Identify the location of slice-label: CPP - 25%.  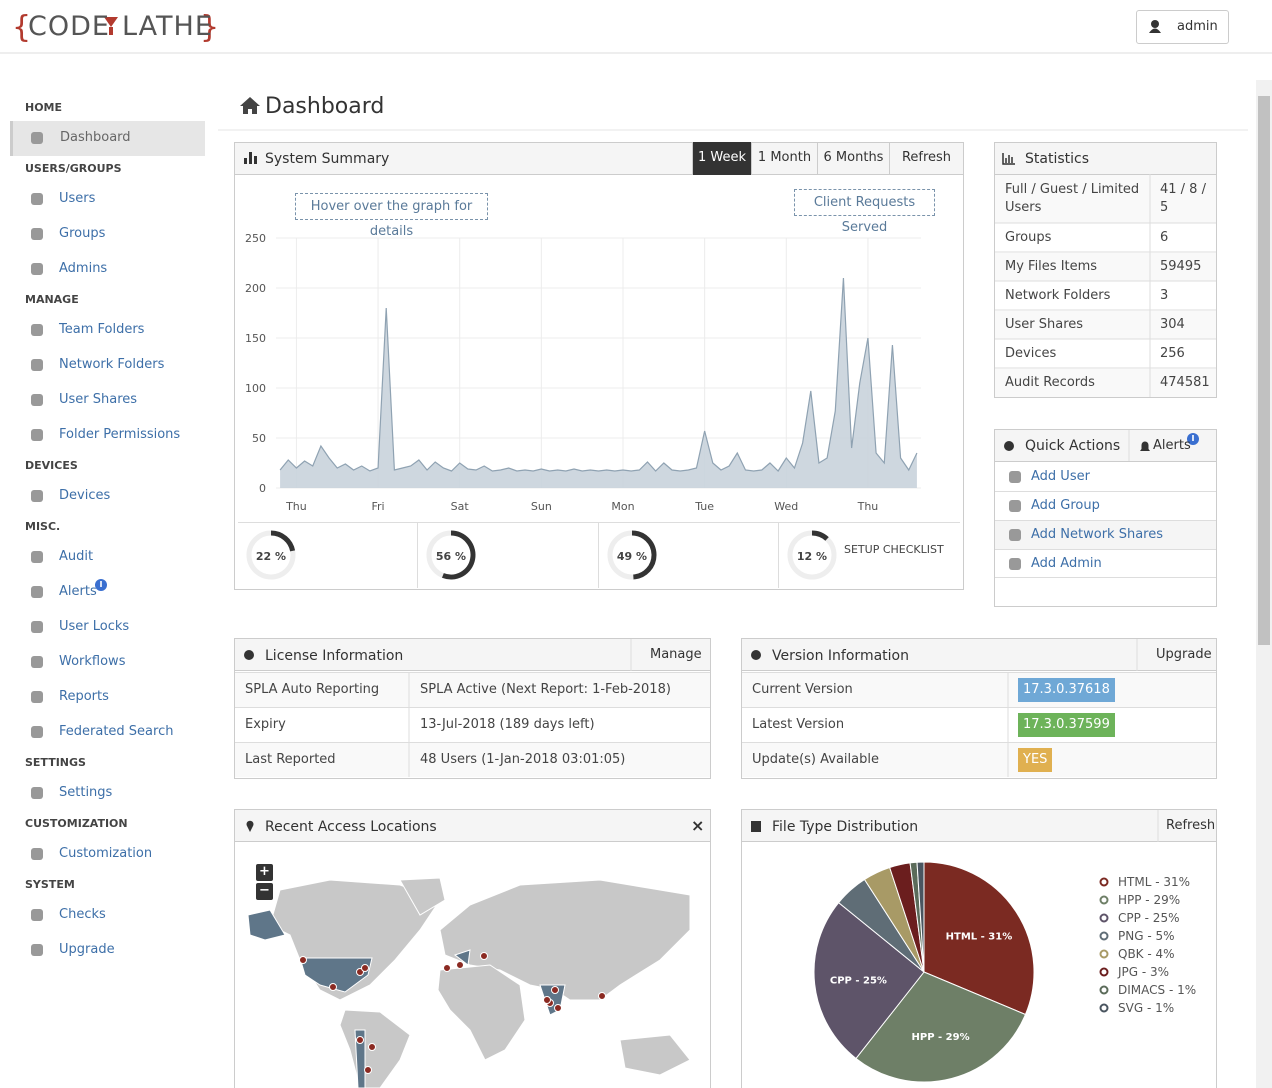
(858, 980).